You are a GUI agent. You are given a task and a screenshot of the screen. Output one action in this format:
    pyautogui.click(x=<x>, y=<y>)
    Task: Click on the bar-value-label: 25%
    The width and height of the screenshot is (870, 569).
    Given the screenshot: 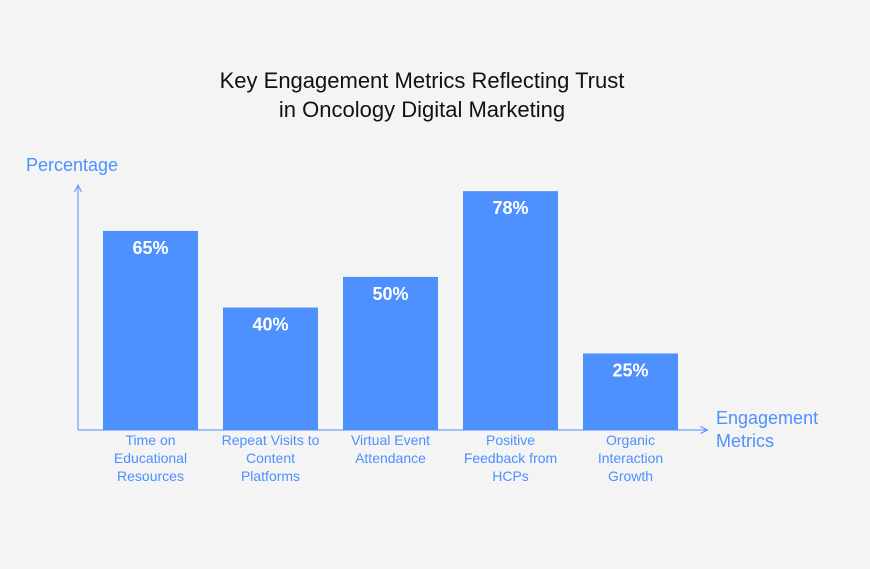 What is the action you would take?
    pyautogui.click(x=630, y=370)
    